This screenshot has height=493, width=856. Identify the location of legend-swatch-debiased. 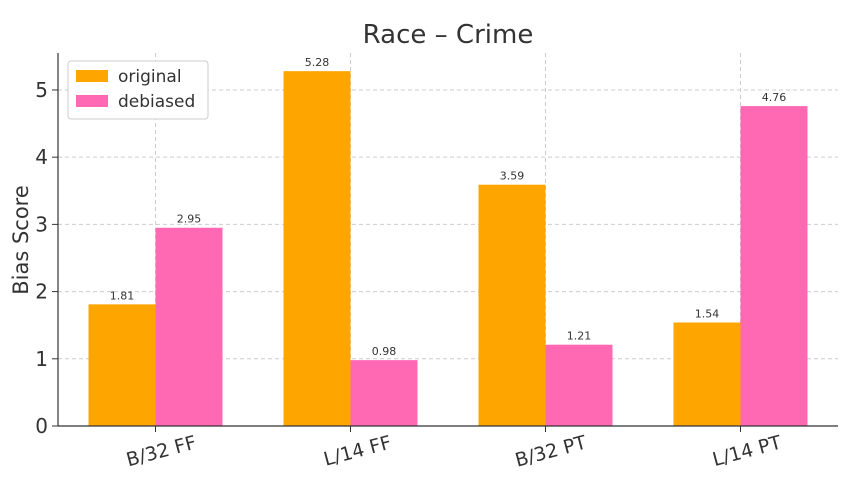
(92, 101).